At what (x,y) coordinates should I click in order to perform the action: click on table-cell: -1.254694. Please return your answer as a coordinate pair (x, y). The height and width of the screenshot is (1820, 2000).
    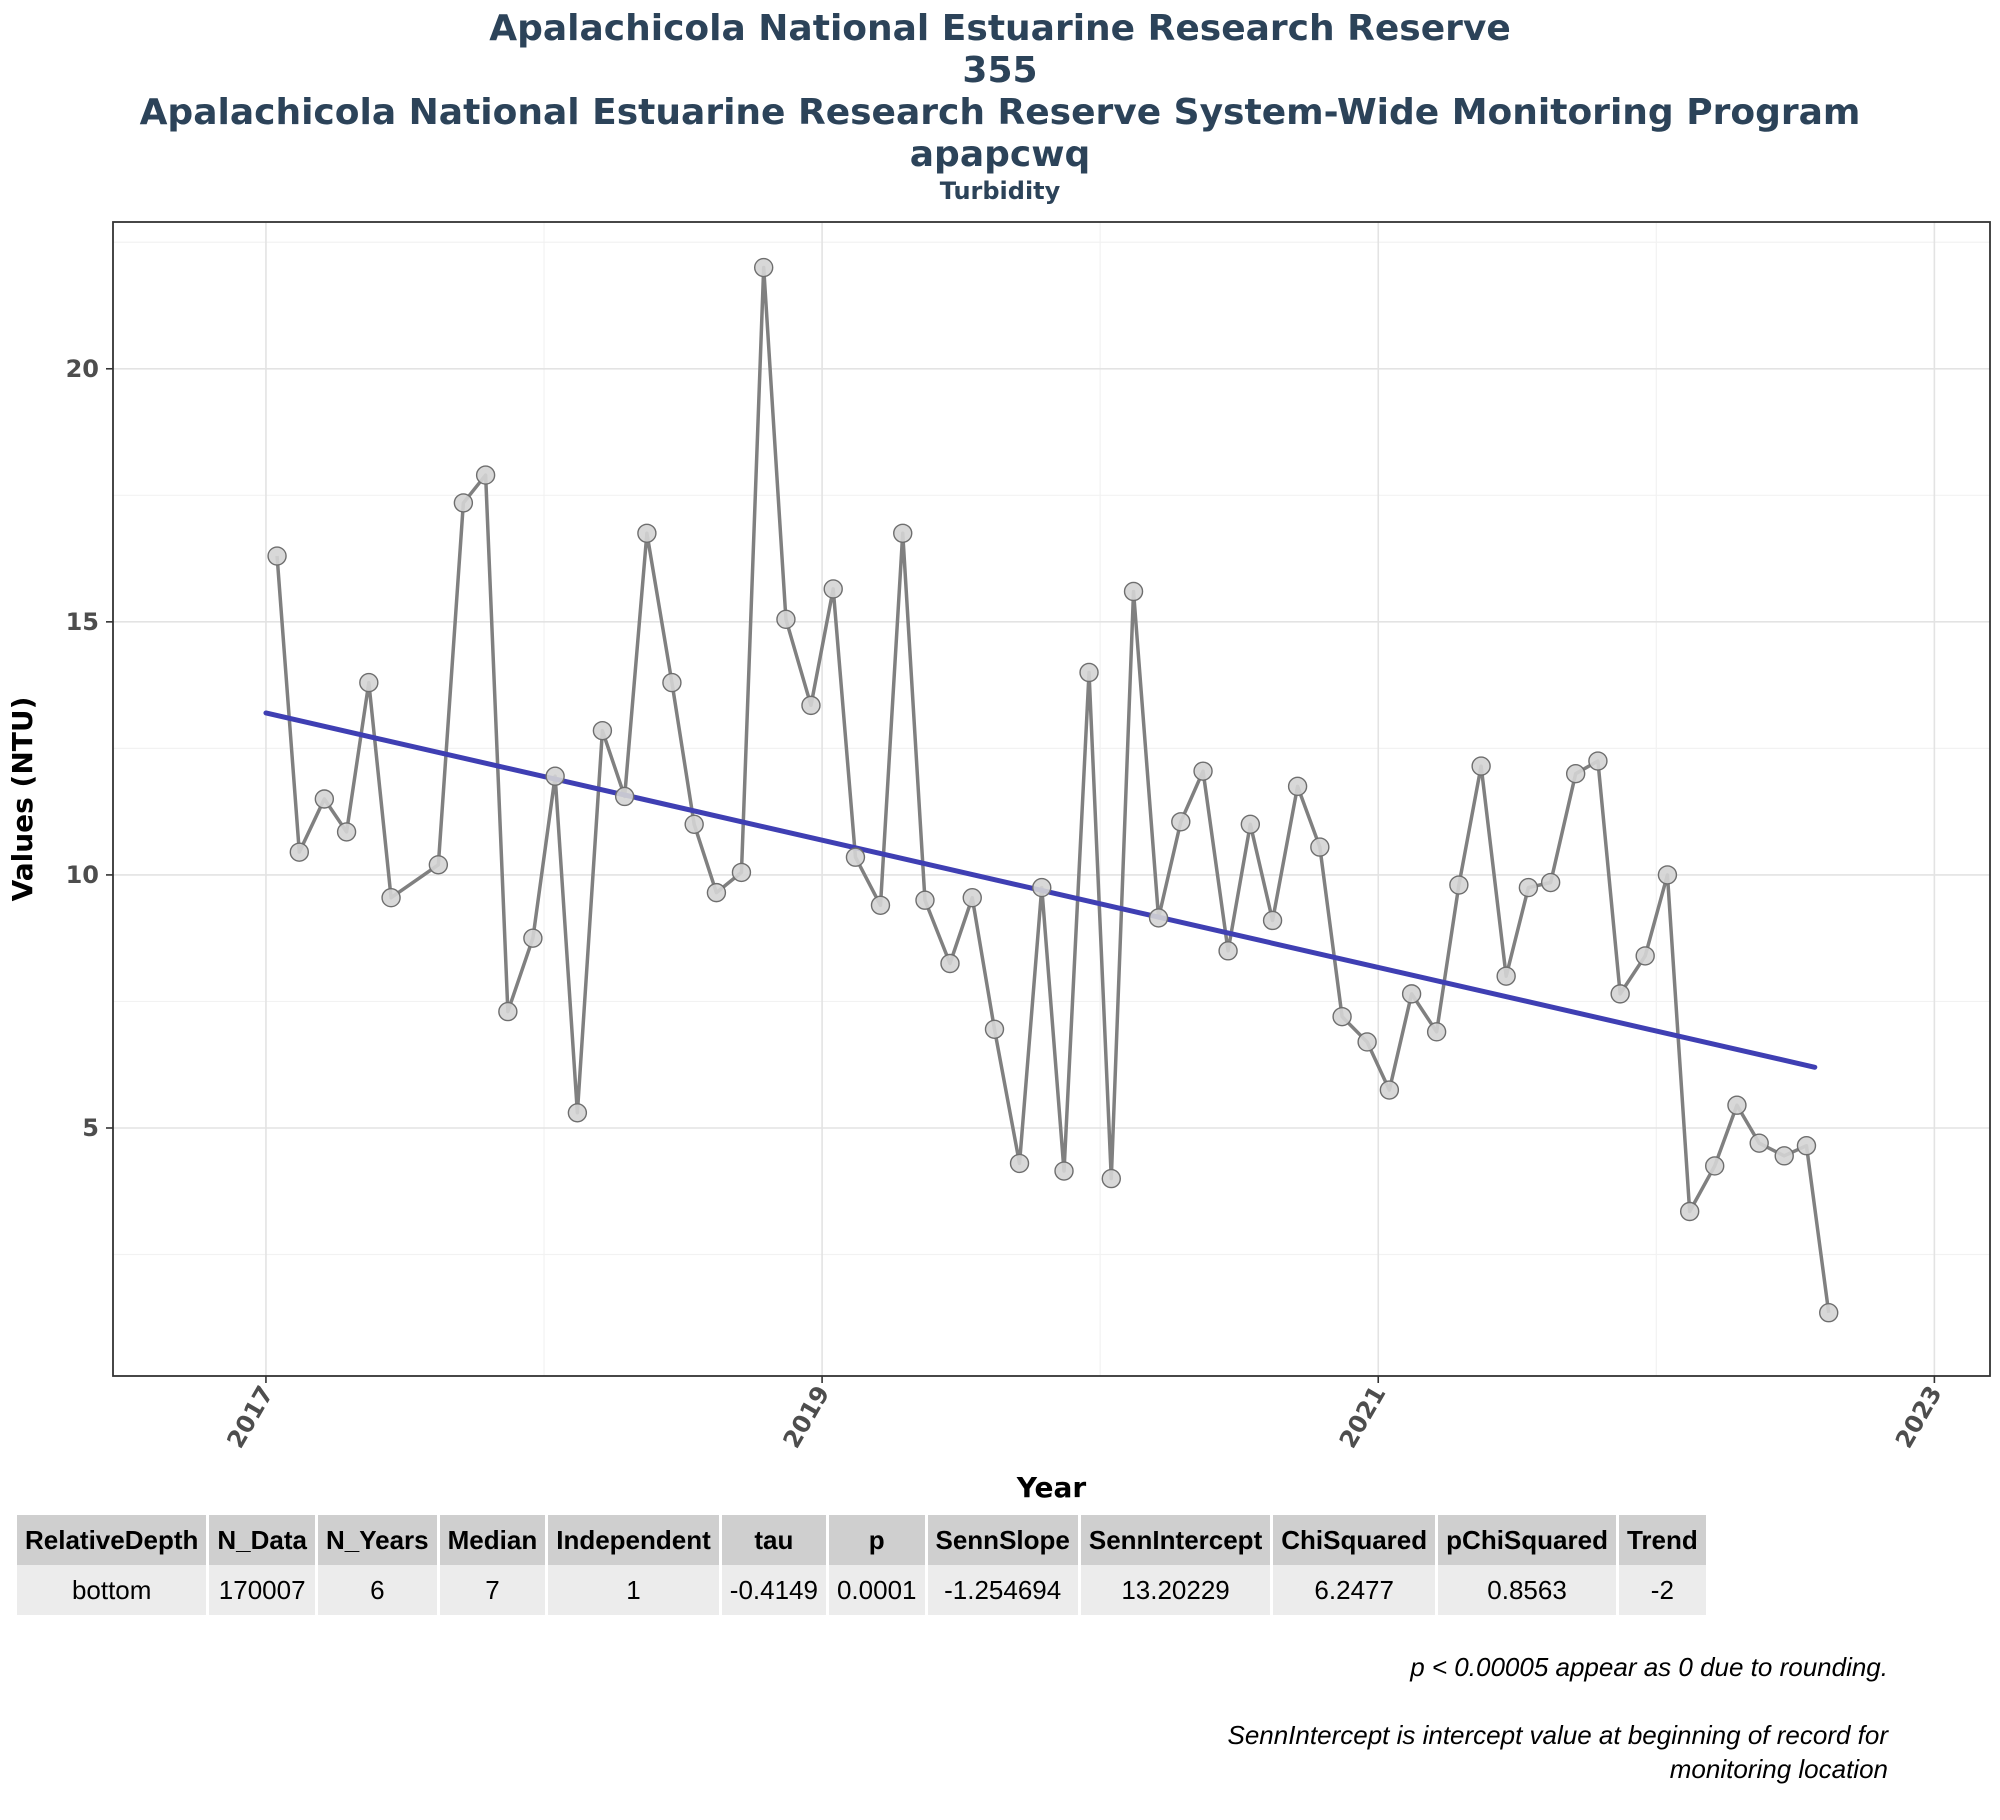
    Looking at the image, I should click on (1002, 1590).